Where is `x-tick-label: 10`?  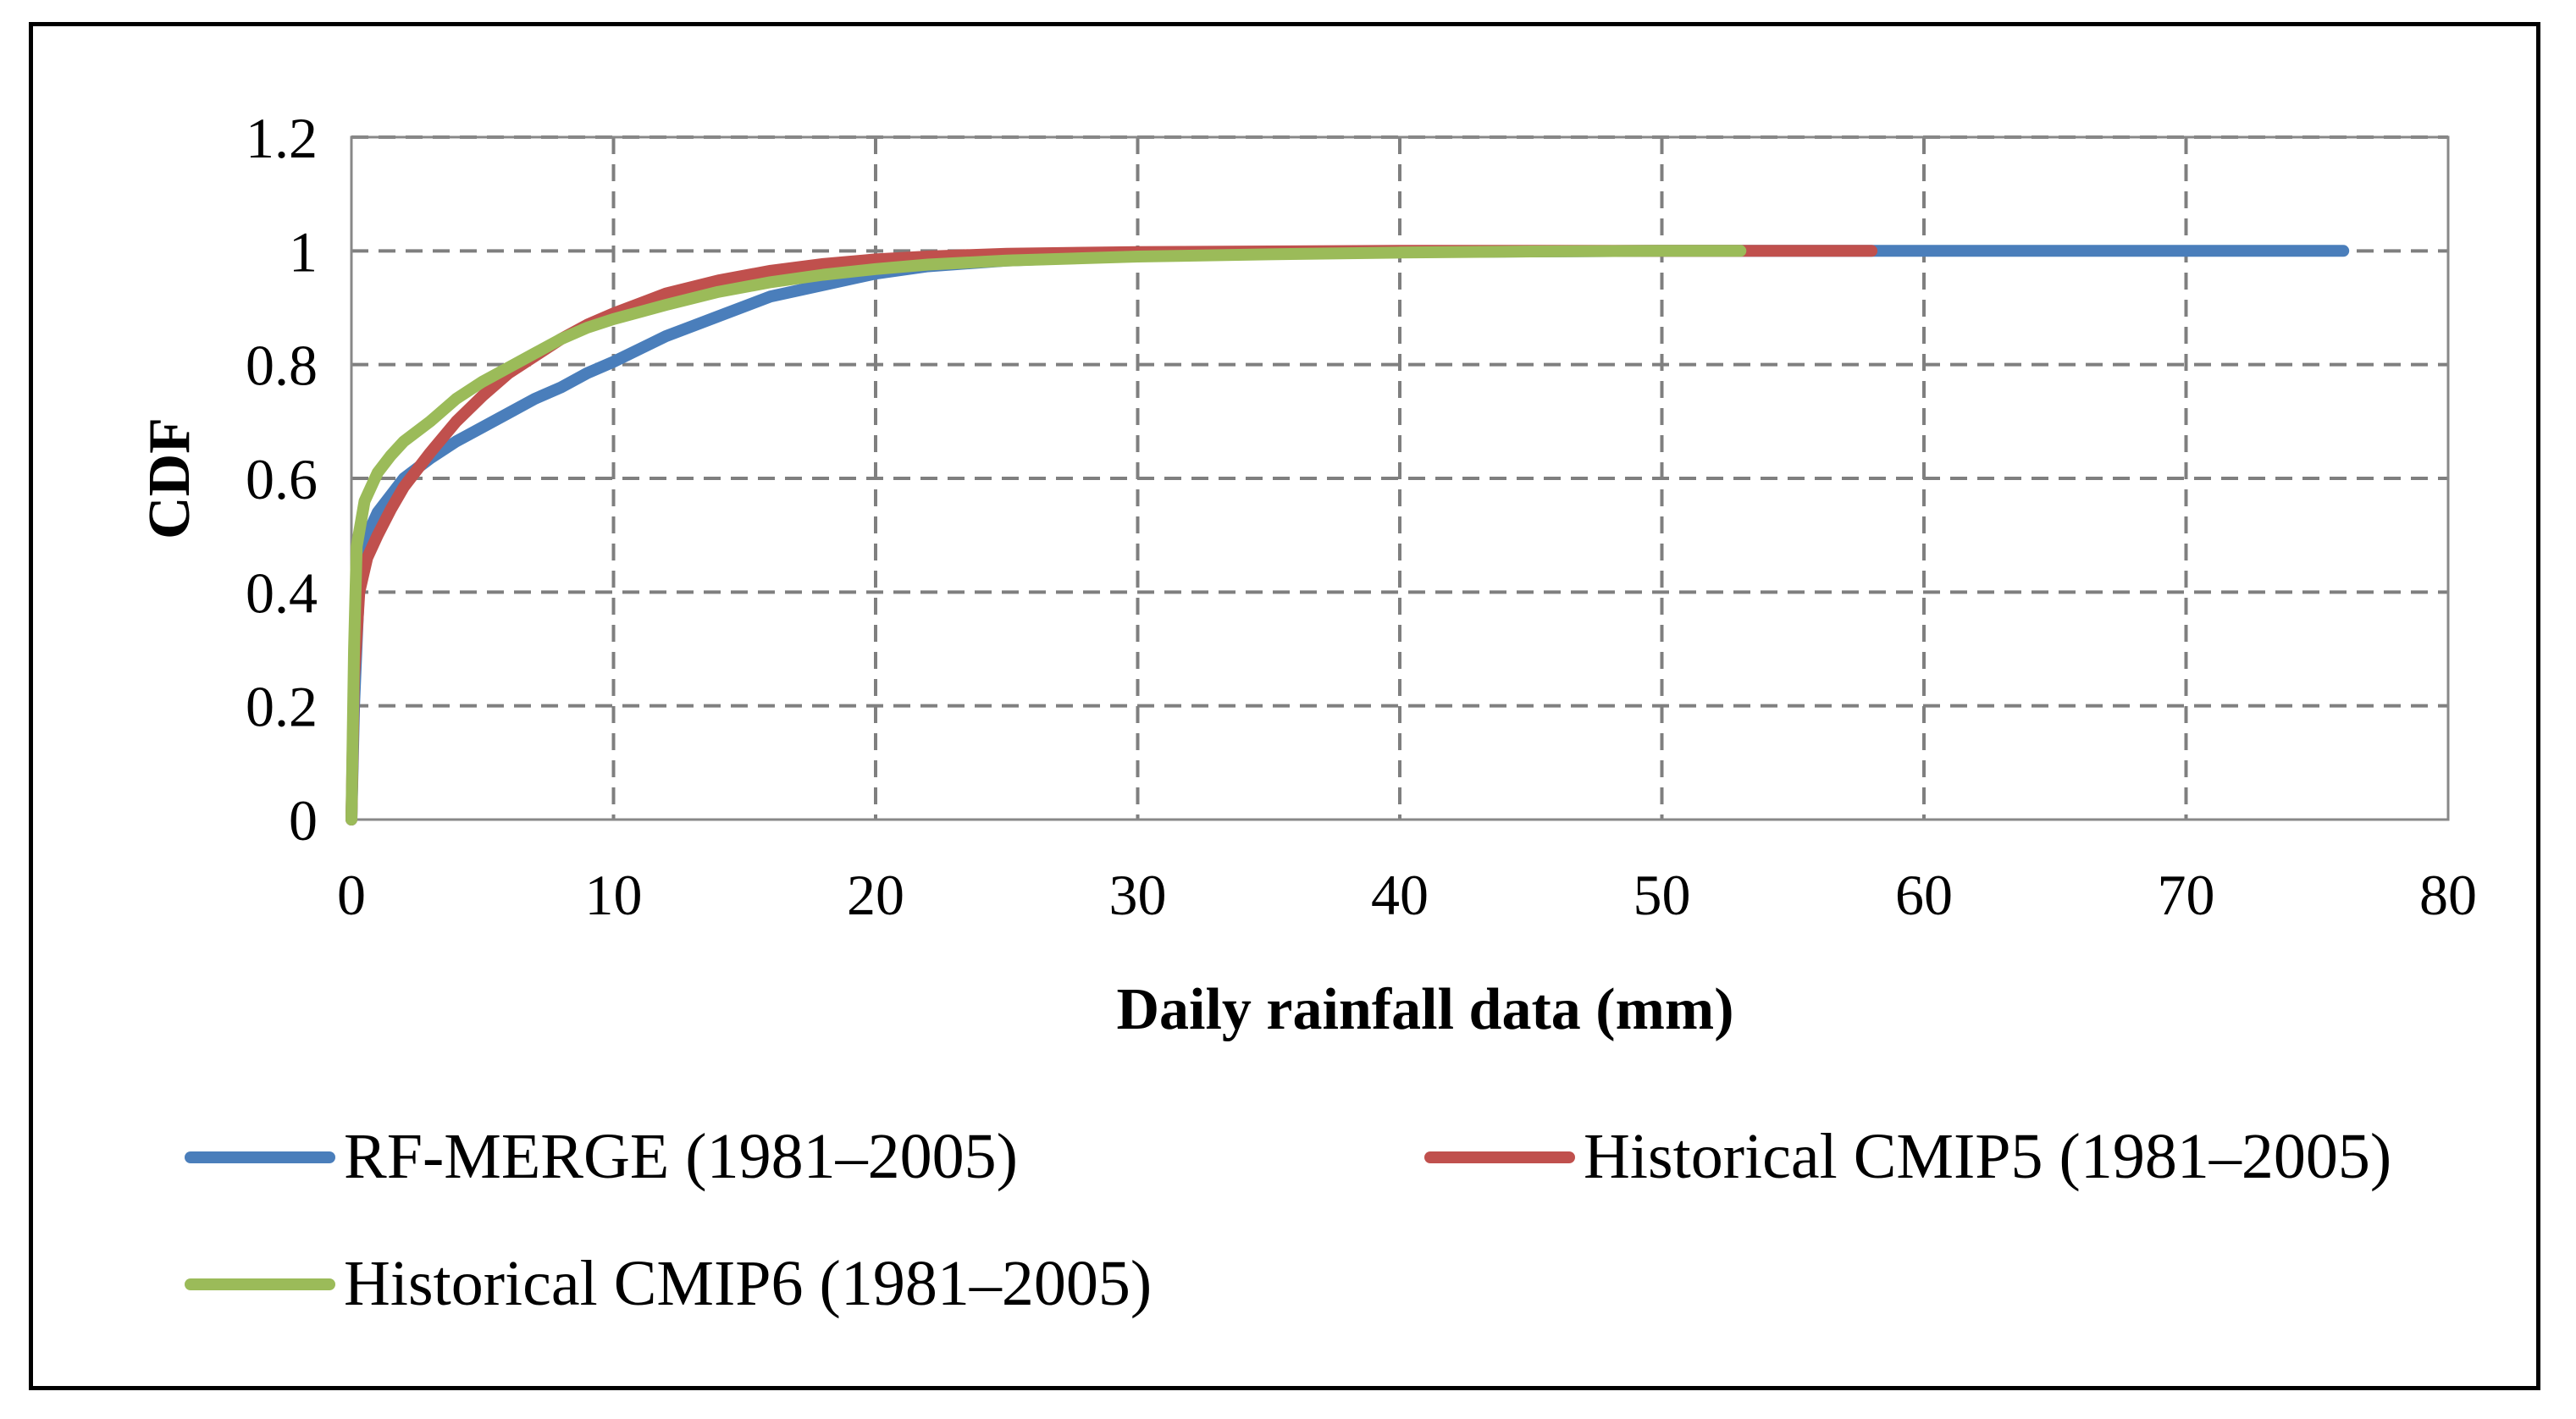
x-tick-label: 10 is located at coordinates (614, 895).